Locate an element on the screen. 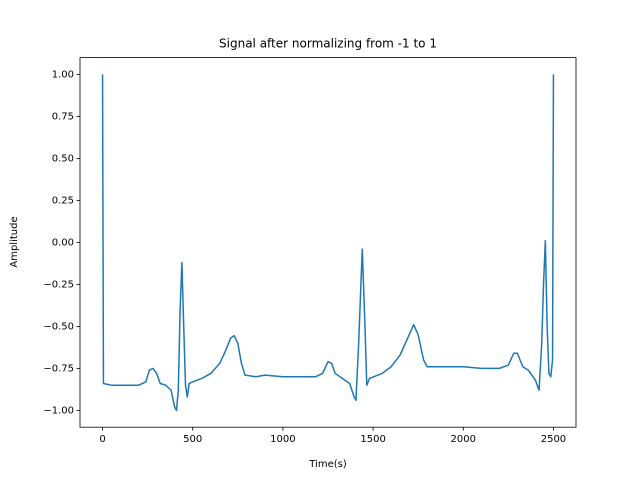 Image resolution: width=640 pixels, height=480 pixels. y-tick-label: −0.25 is located at coordinates (58, 284).